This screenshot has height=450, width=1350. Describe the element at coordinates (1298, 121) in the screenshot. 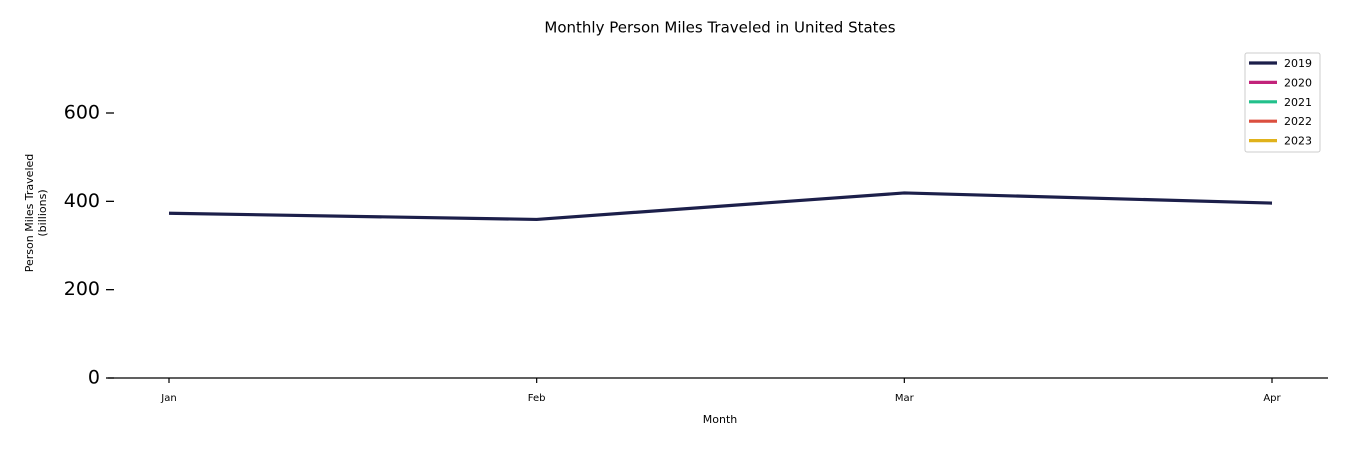

I see `legend-label: 2022` at that location.